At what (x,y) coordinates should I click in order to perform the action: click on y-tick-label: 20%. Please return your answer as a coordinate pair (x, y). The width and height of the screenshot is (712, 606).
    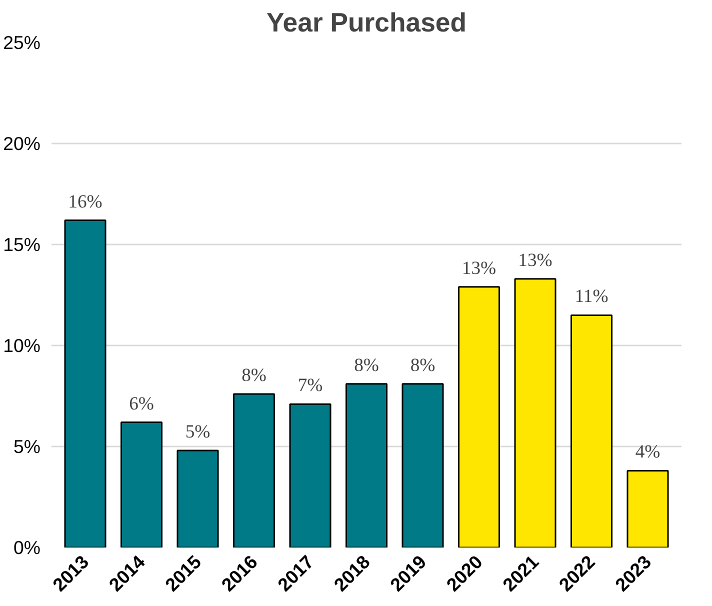
    Looking at the image, I should click on (22, 143).